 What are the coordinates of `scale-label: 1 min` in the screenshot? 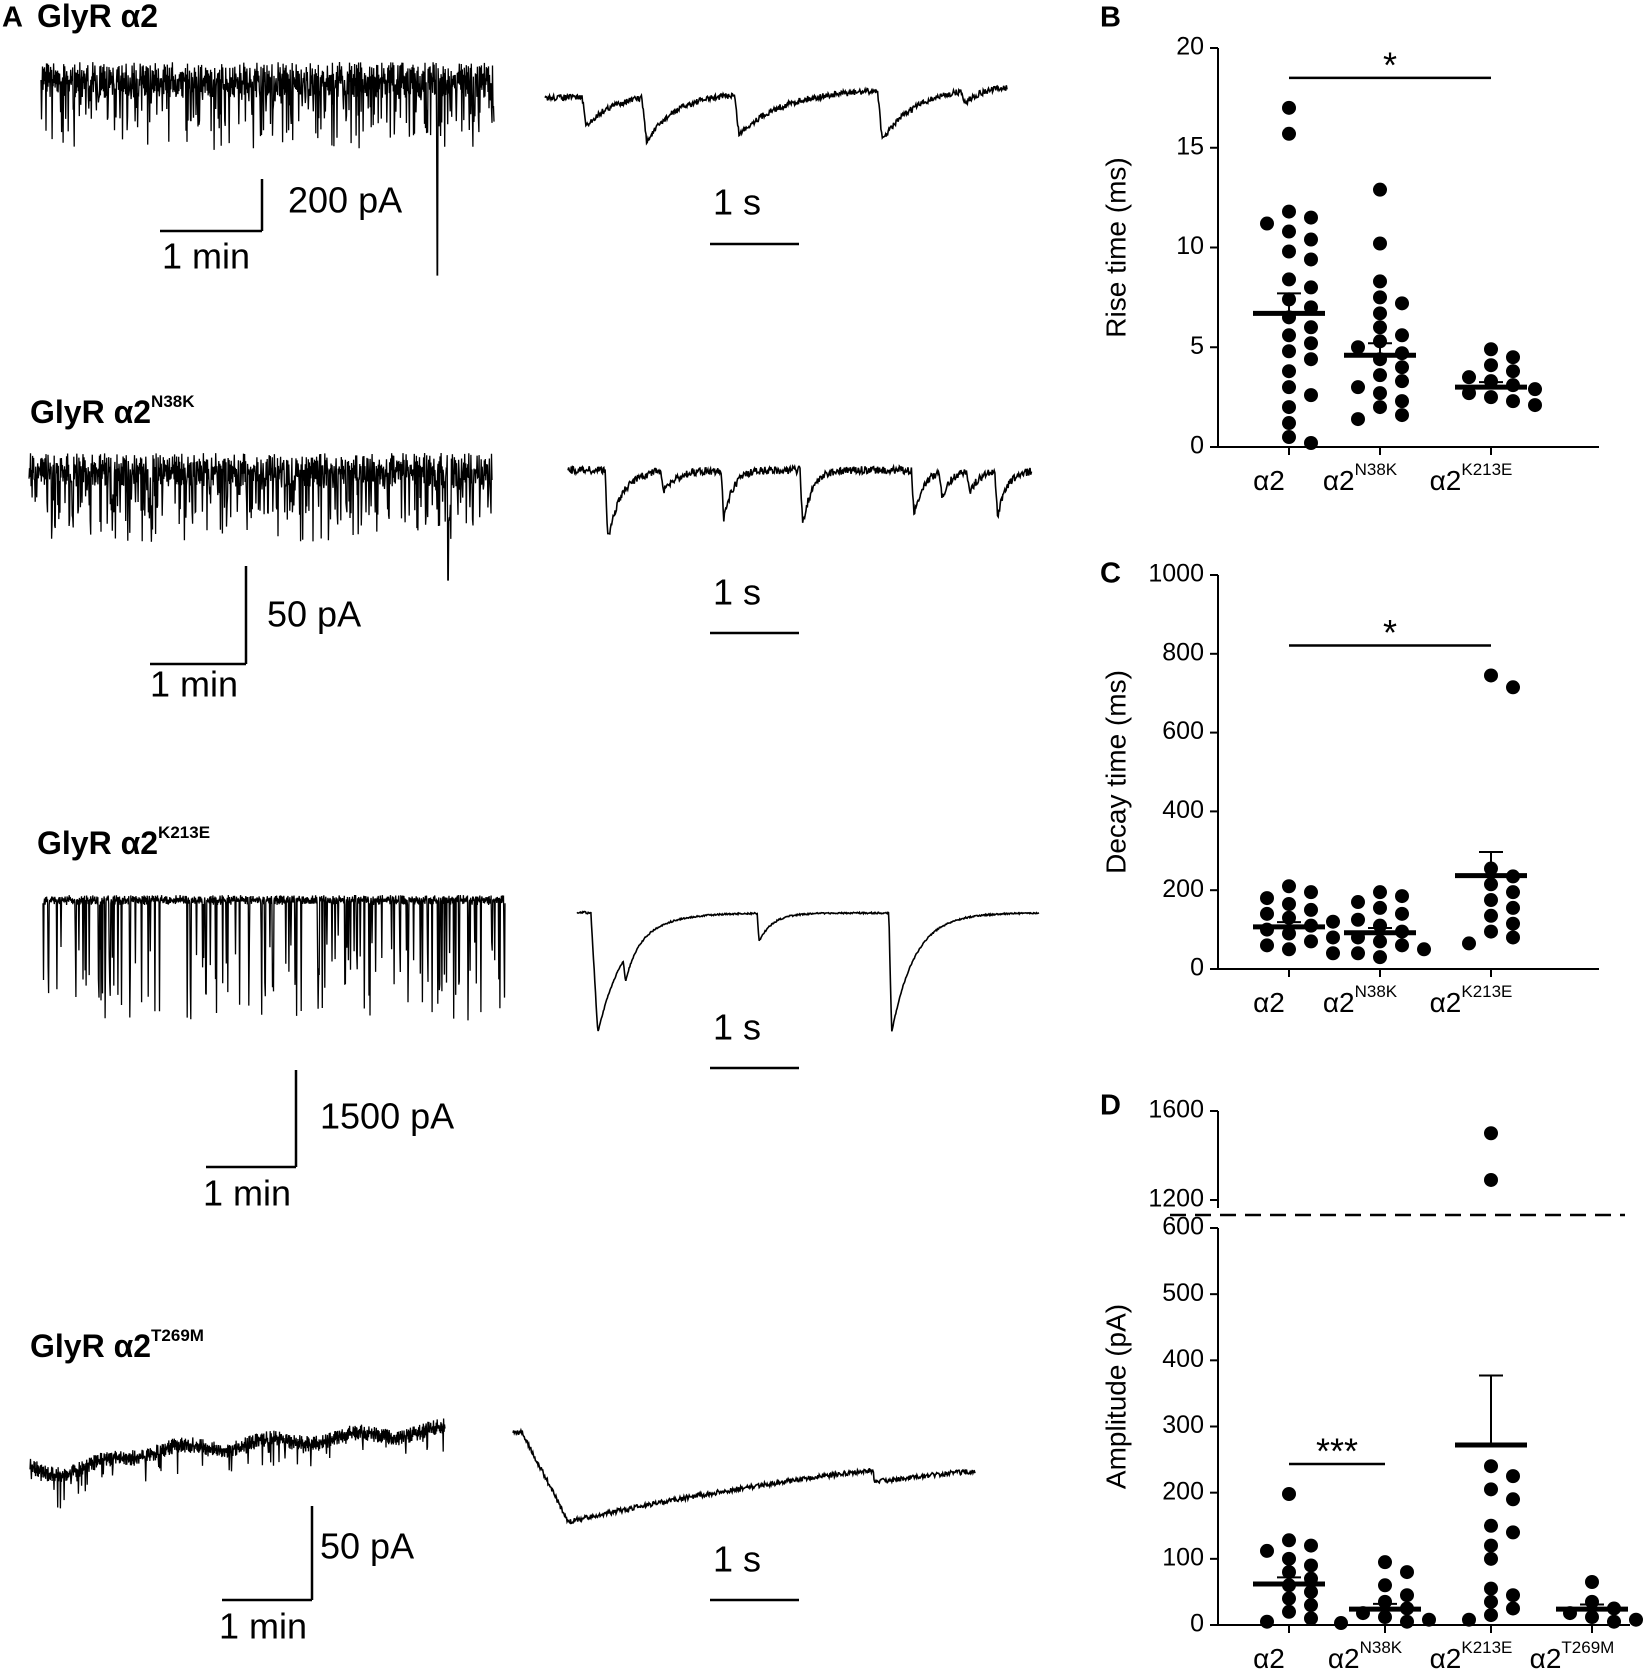 It's located at (194, 684).